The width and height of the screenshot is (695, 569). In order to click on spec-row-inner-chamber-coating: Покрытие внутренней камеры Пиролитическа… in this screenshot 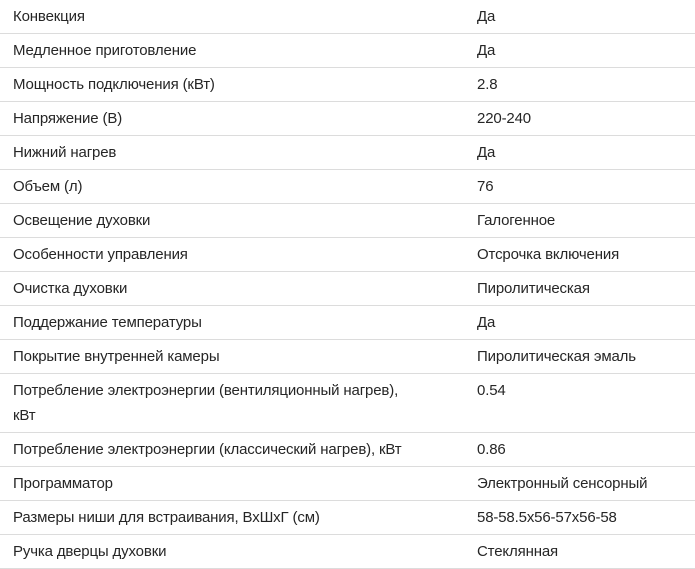, I will do `click(347, 357)`.